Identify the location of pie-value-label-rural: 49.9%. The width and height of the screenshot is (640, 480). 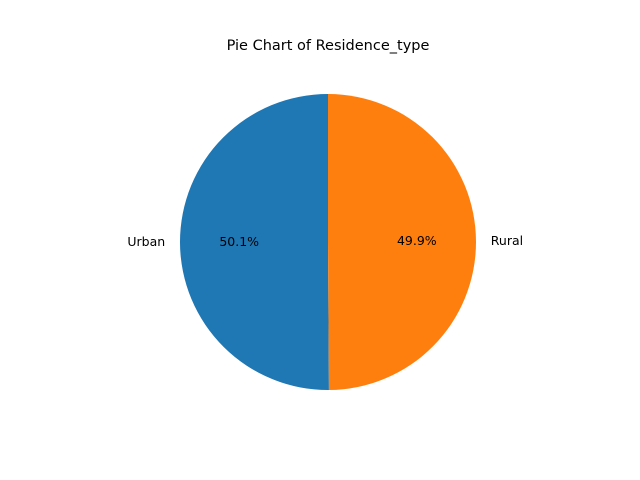
(417, 240).